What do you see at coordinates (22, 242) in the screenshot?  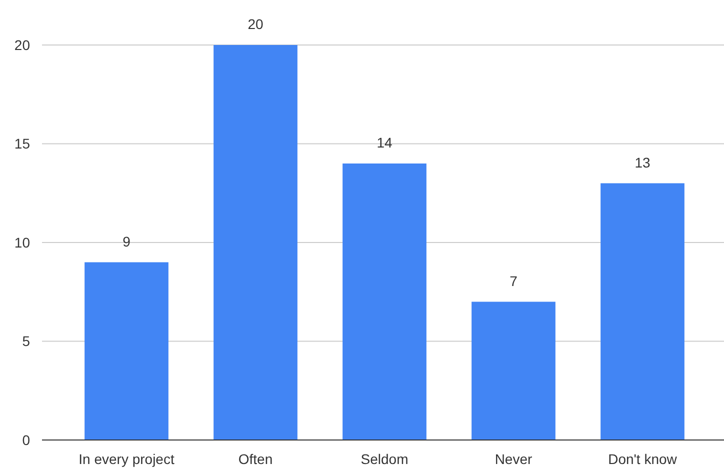 I see `y-tick-label: 10` at bounding box center [22, 242].